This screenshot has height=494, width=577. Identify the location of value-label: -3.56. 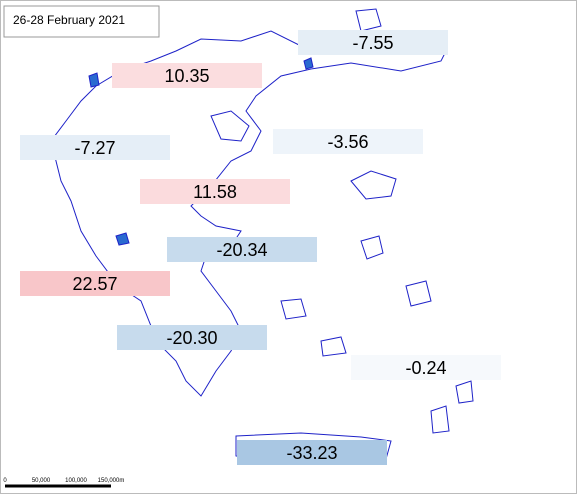
(347, 142).